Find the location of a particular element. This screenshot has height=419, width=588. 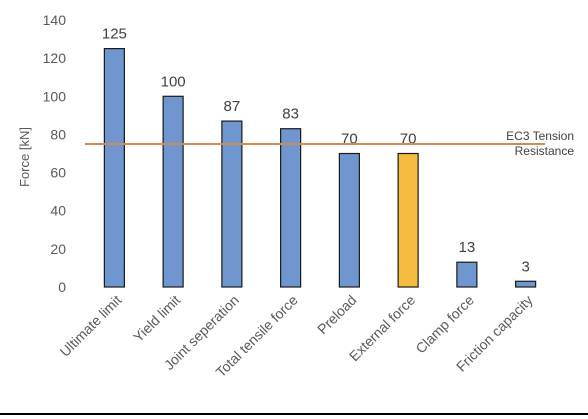

bar-external-force is located at coordinates (408, 220).